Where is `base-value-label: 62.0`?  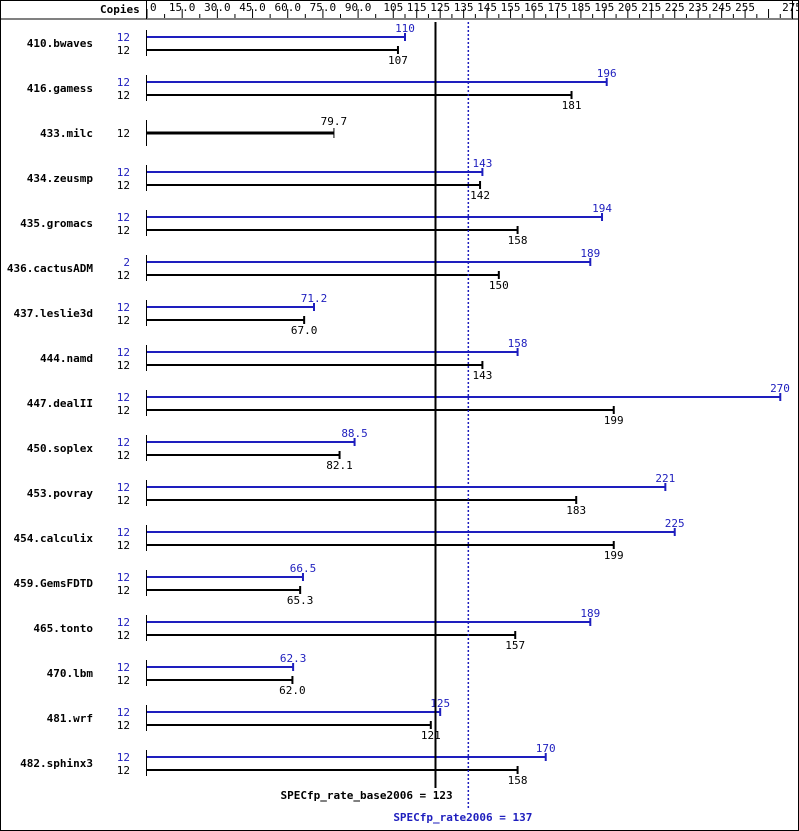
base-value-label: 62.0 is located at coordinates (292, 690).